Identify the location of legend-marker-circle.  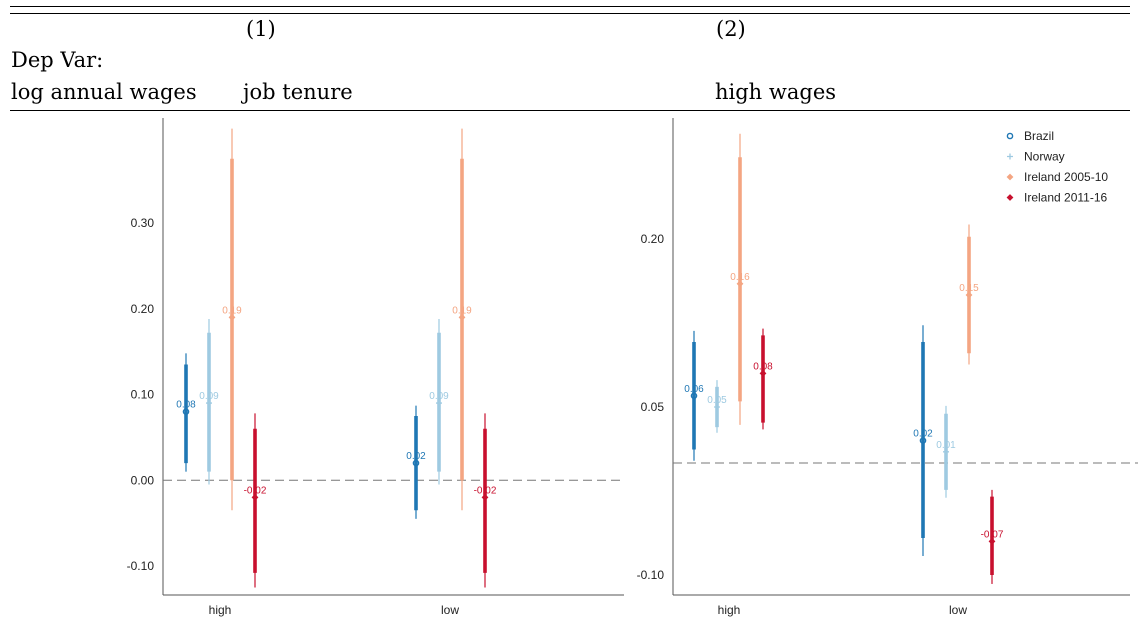
(1010, 136).